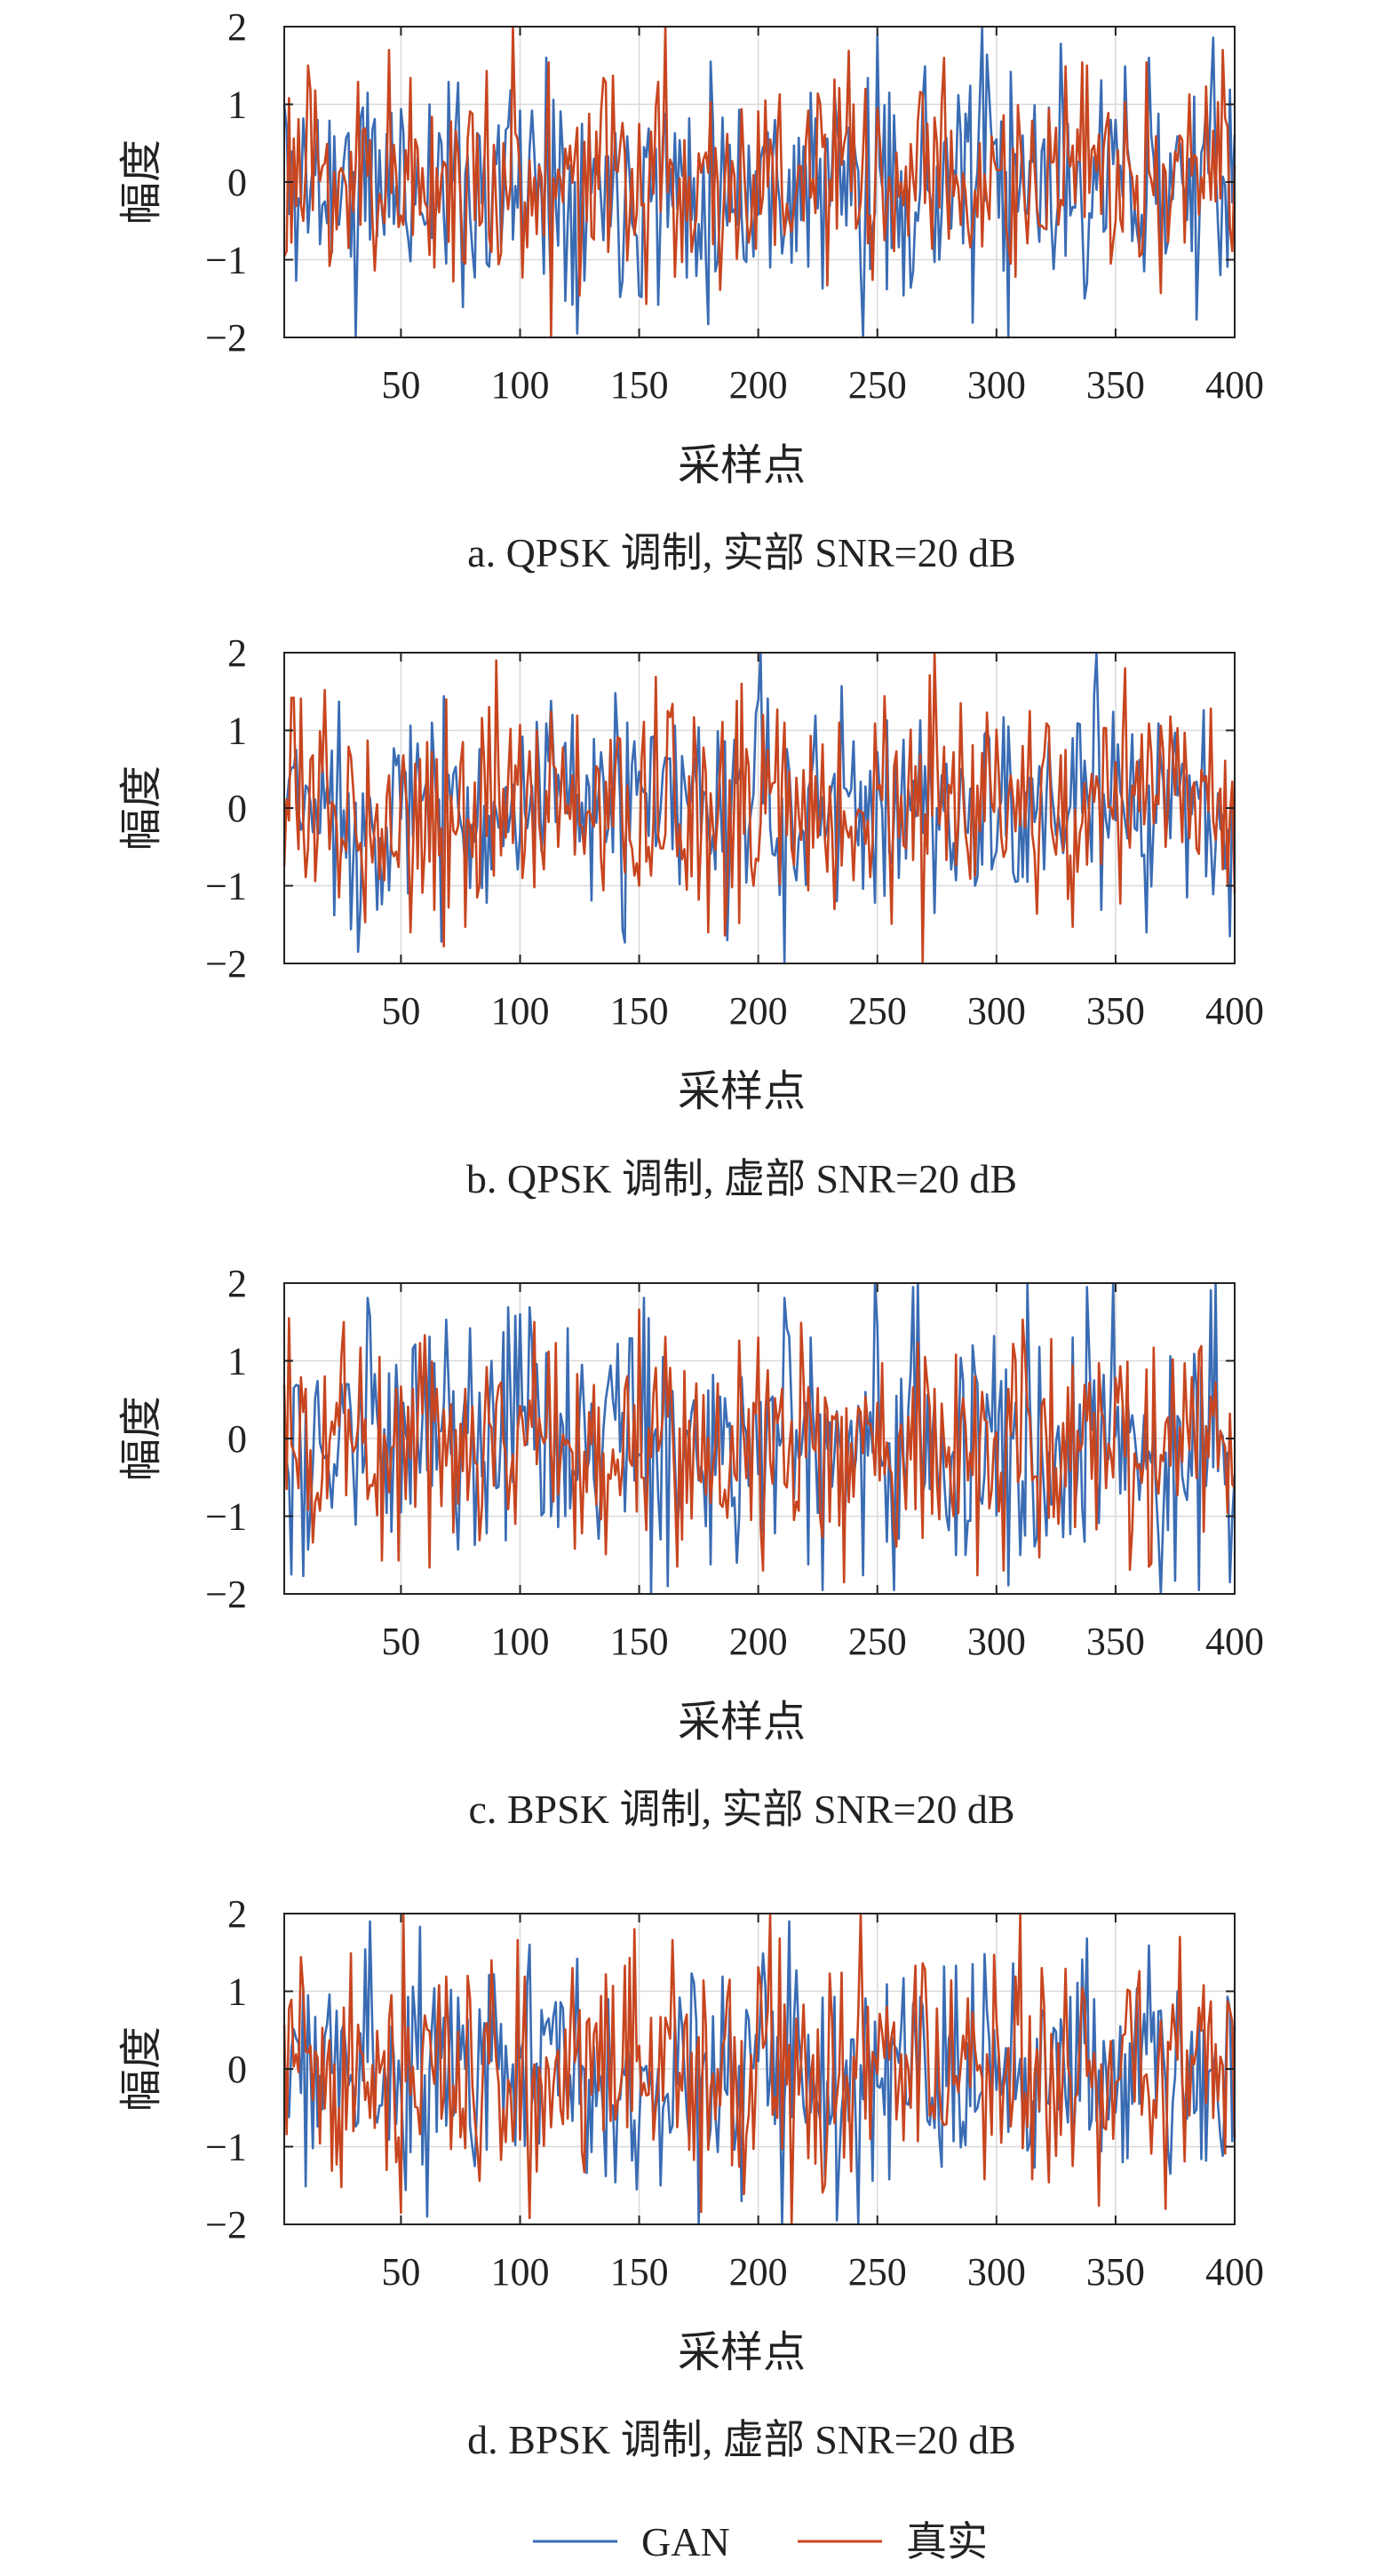 The image size is (1399, 2576). Describe the element at coordinates (741, 1810) in the screenshot. I see `panel-caption: c. BPSK 调制, 实部 SNR=20 dB` at that location.